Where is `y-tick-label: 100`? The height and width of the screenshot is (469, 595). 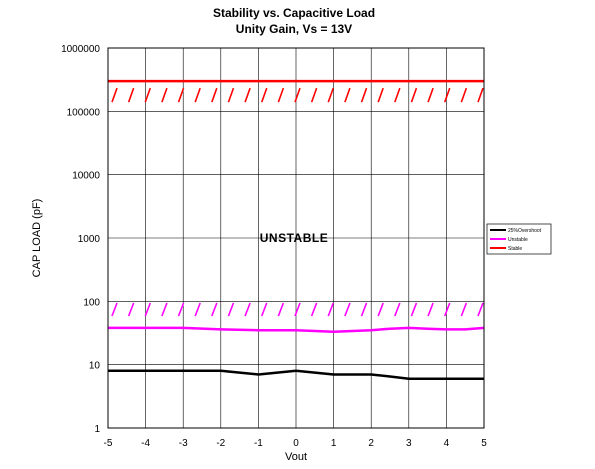
y-tick-label: 100 is located at coordinates (91, 302).